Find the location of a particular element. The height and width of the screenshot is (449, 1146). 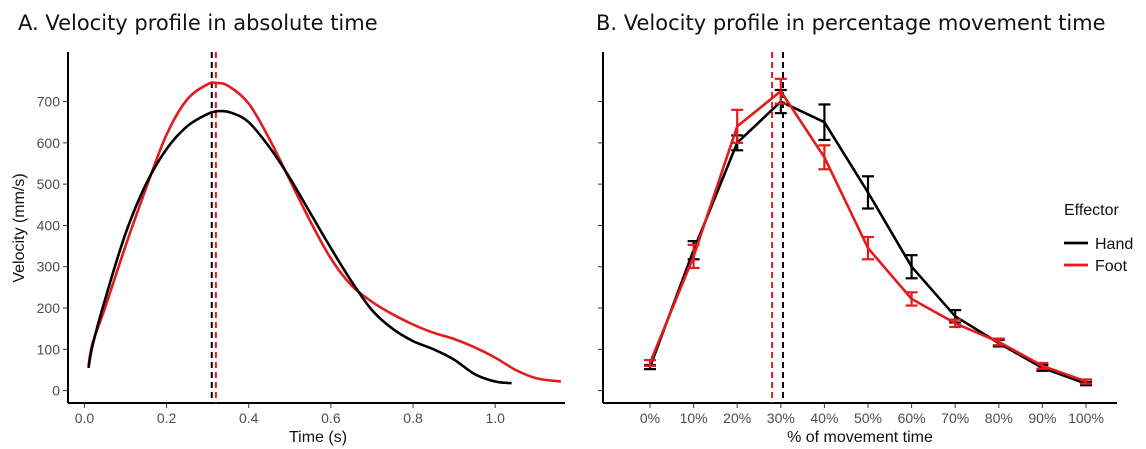

panel-a-x-label: Time (s) is located at coordinates (318, 437).